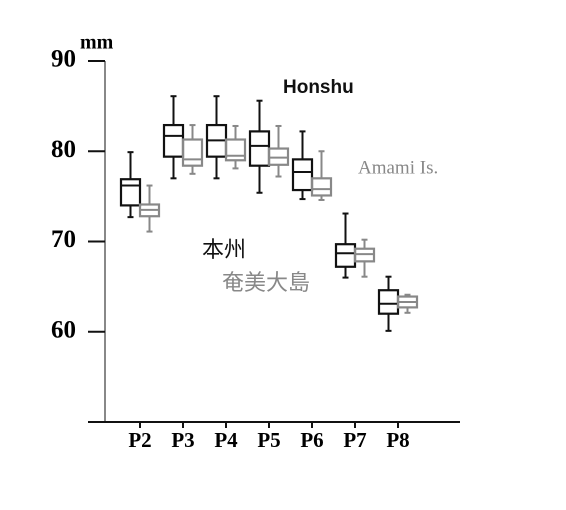 This screenshot has width=566, height=510. I want to click on y-tick-label: 80, so click(63, 149).